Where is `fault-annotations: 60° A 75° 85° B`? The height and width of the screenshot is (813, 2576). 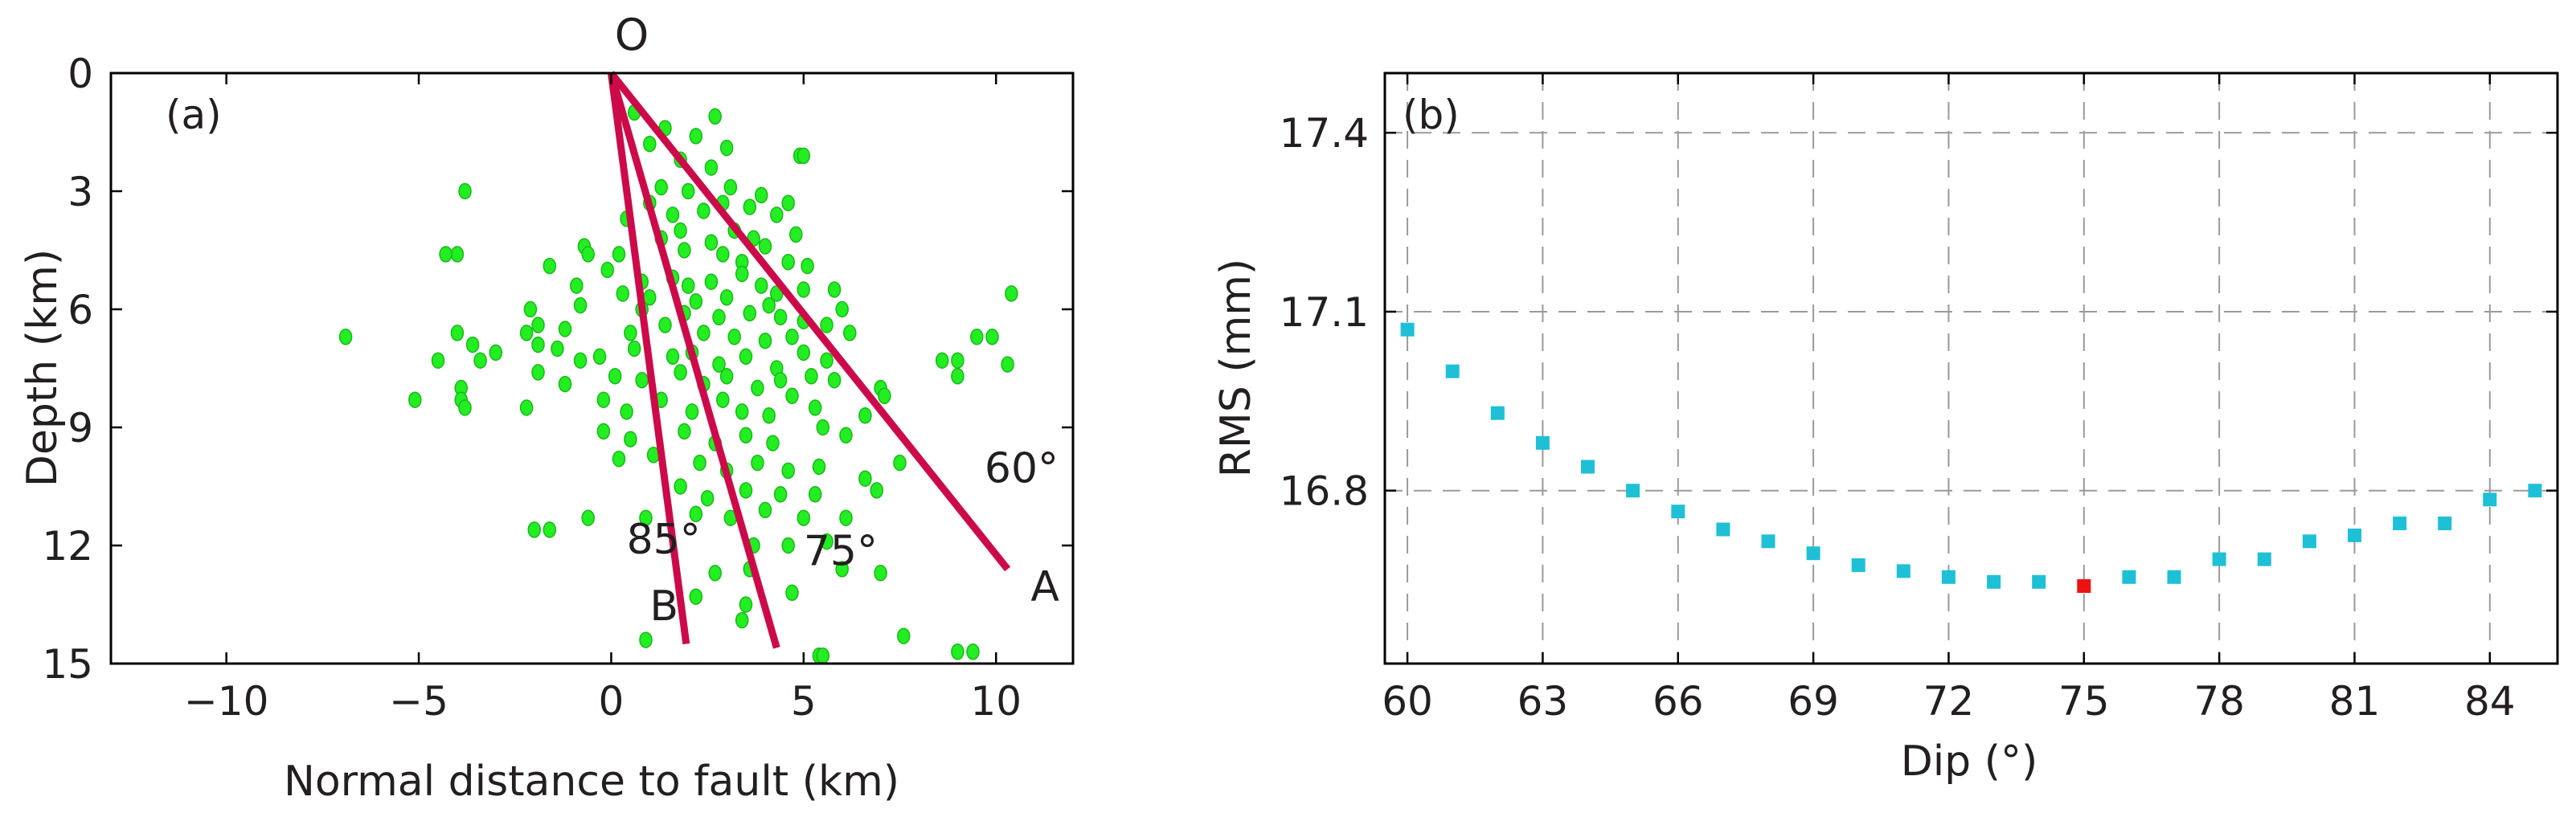
fault-annotations: 60° A 75° 85° B is located at coordinates (843, 538).